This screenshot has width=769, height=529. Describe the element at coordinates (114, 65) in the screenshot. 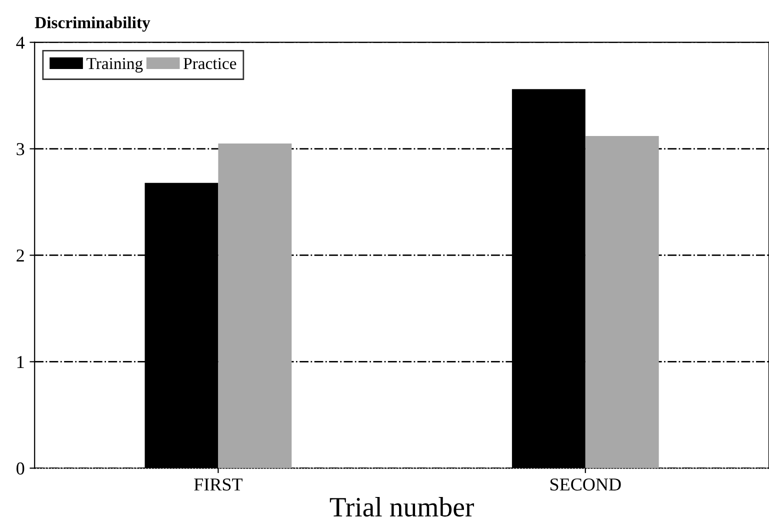

I see `legend-label: Training` at that location.